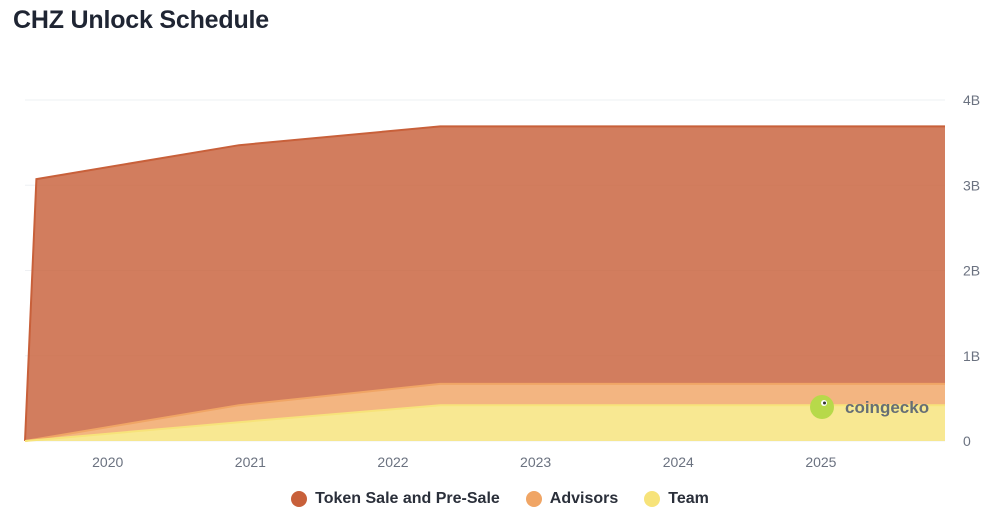 The image size is (1000, 532). What do you see at coordinates (652, 499) in the screenshot?
I see `legend-swatch-team` at bounding box center [652, 499].